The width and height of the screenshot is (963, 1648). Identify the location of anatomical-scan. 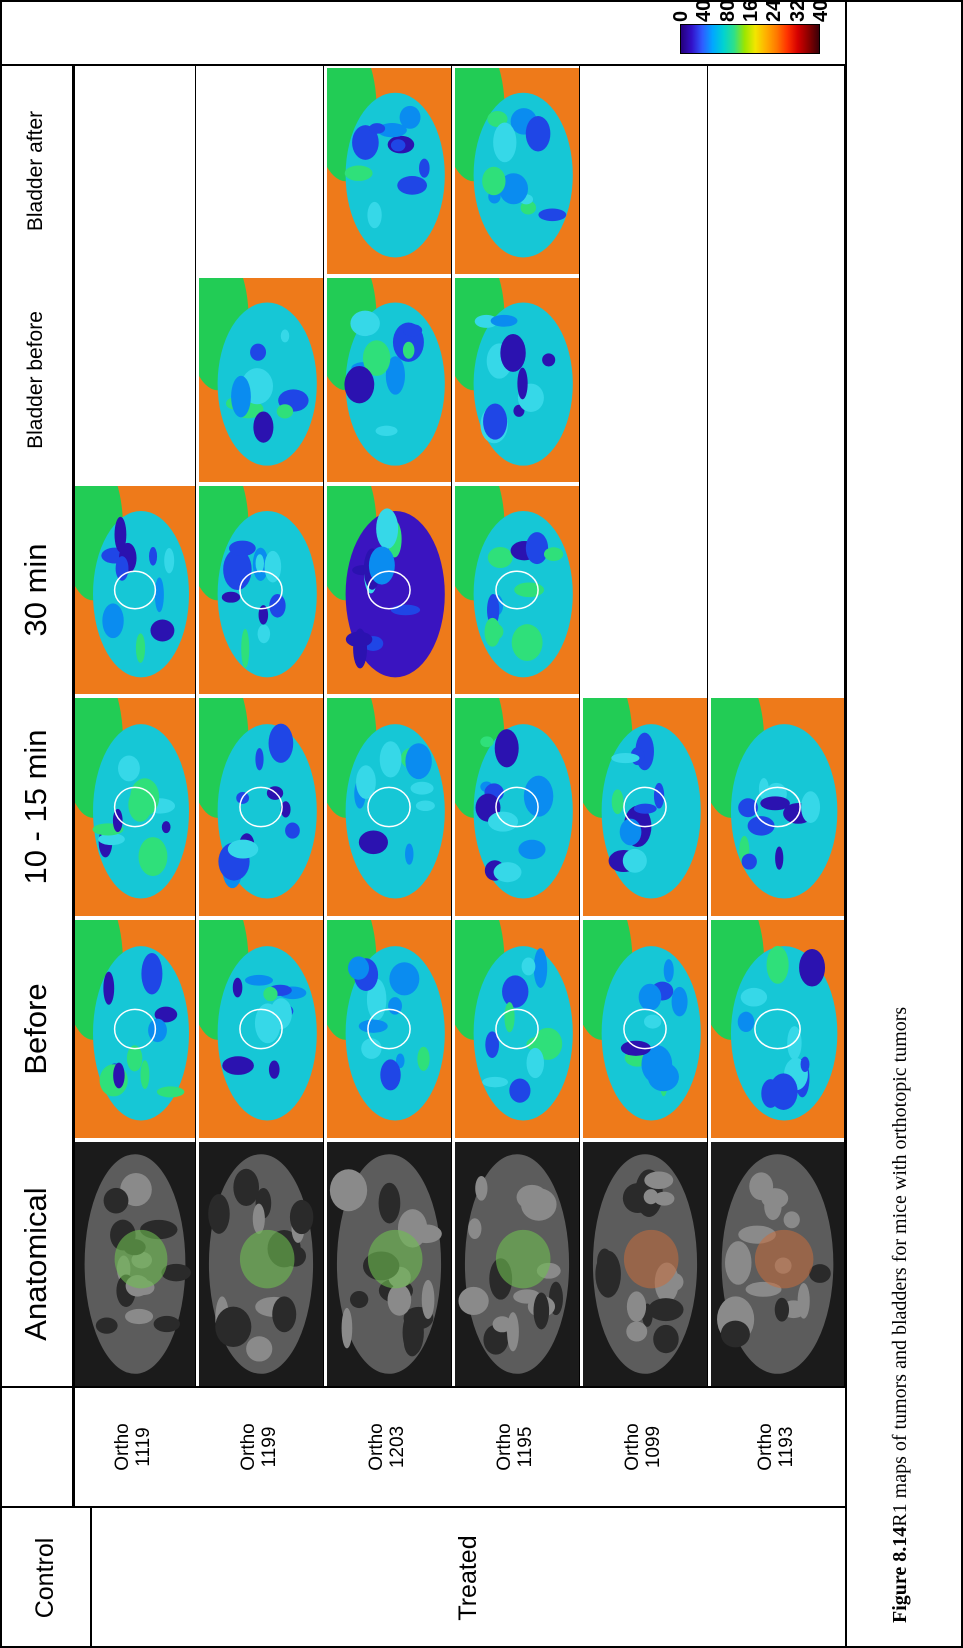
(645, 1264).